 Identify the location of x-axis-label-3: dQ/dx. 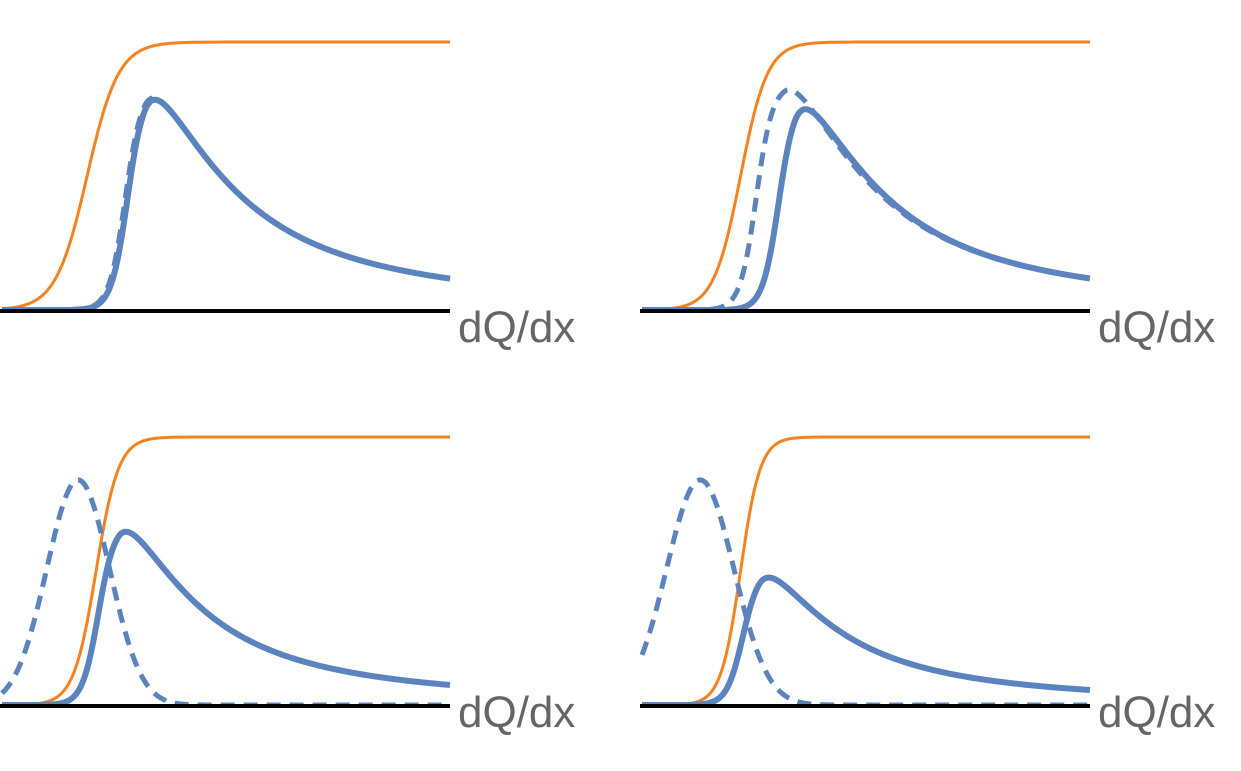
(517, 712).